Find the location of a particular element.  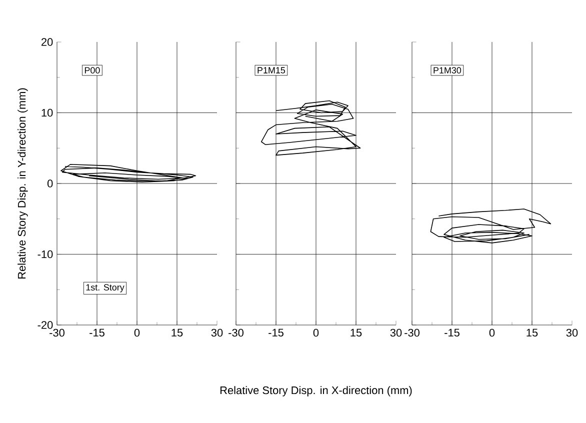

annotation: P1M15 is located at coordinates (272, 70).